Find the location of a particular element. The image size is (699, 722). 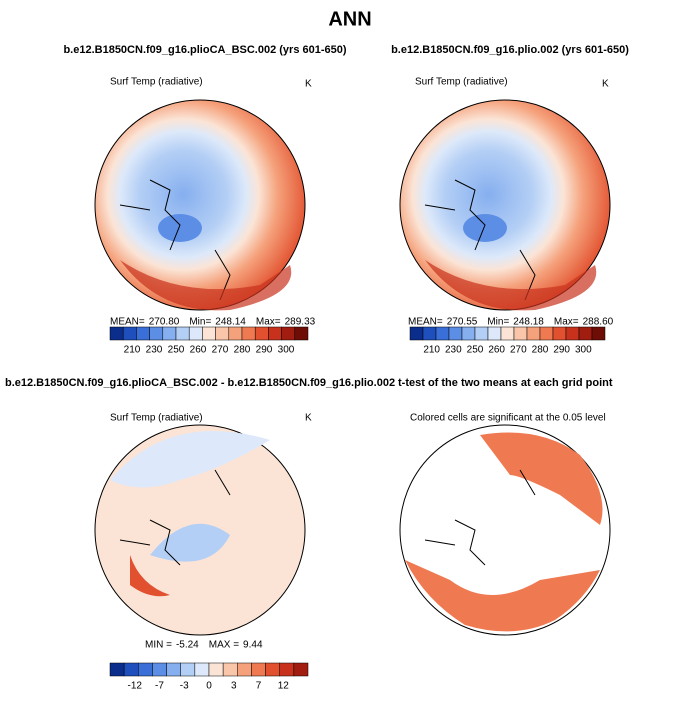

stat-value: 270.55 is located at coordinates (462, 322).